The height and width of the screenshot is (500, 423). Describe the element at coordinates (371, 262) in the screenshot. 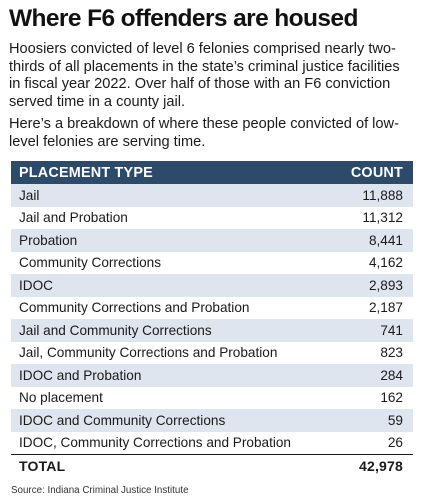

I see `count-cell: 4,162` at that location.